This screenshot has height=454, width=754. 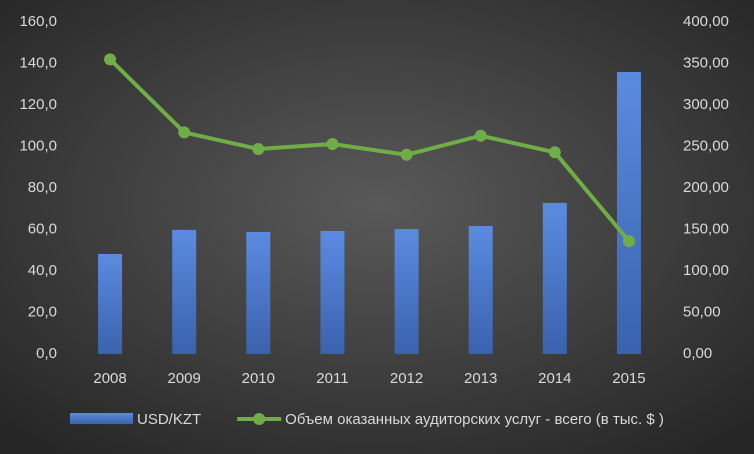 What do you see at coordinates (706, 62) in the screenshot?
I see `y2-tick-label: 350,00` at bounding box center [706, 62].